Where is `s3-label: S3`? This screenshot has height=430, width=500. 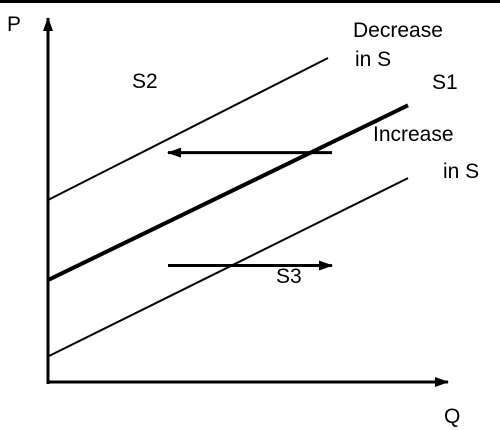 s3-label: S3 is located at coordinates (289, 276).